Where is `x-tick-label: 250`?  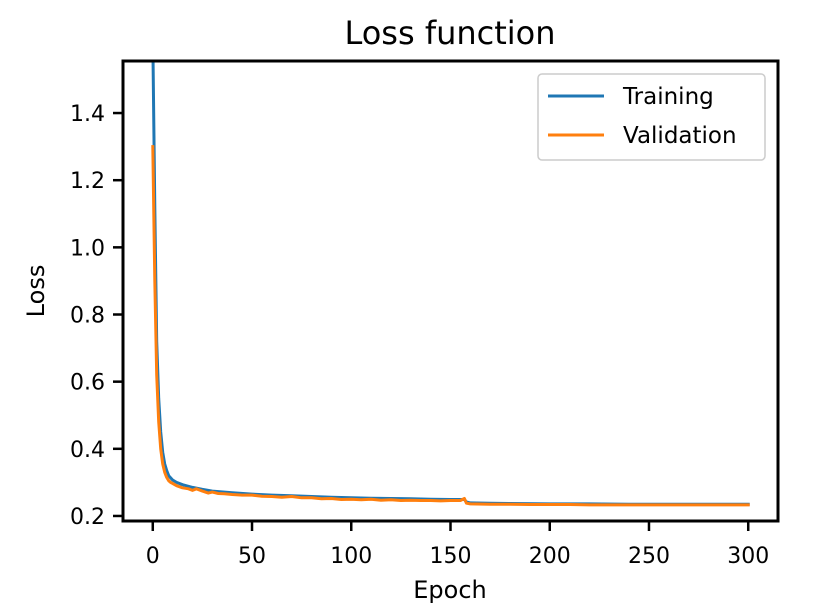
x-tick-label: 250 is located at coordinates (649, 556).